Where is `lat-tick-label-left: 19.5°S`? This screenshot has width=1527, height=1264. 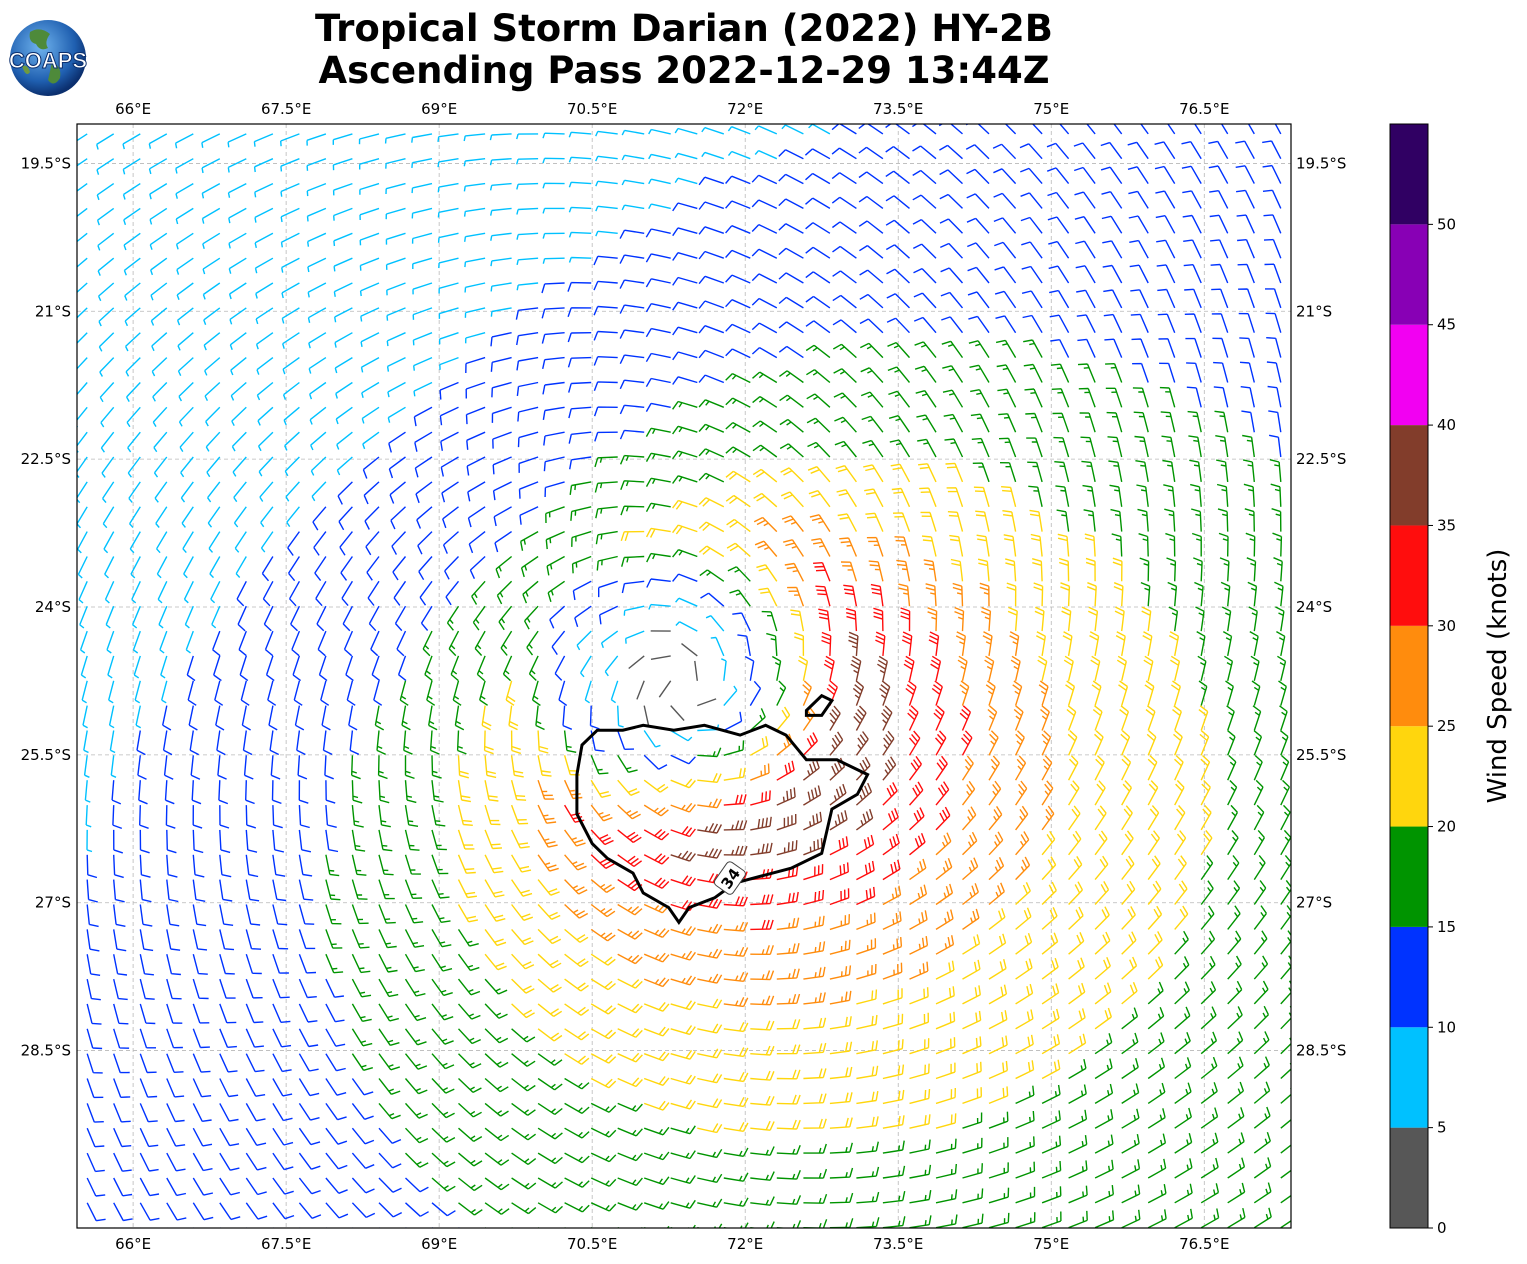 lat-tick-label-left: 19.5°S is located at coordinates (46, 163).